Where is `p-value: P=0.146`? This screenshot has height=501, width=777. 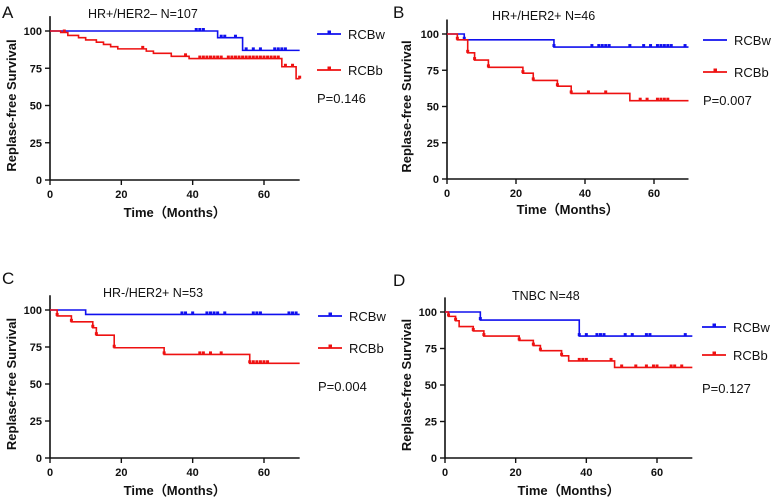
p-value: P=0.146 is located at coordinates (341, 98).